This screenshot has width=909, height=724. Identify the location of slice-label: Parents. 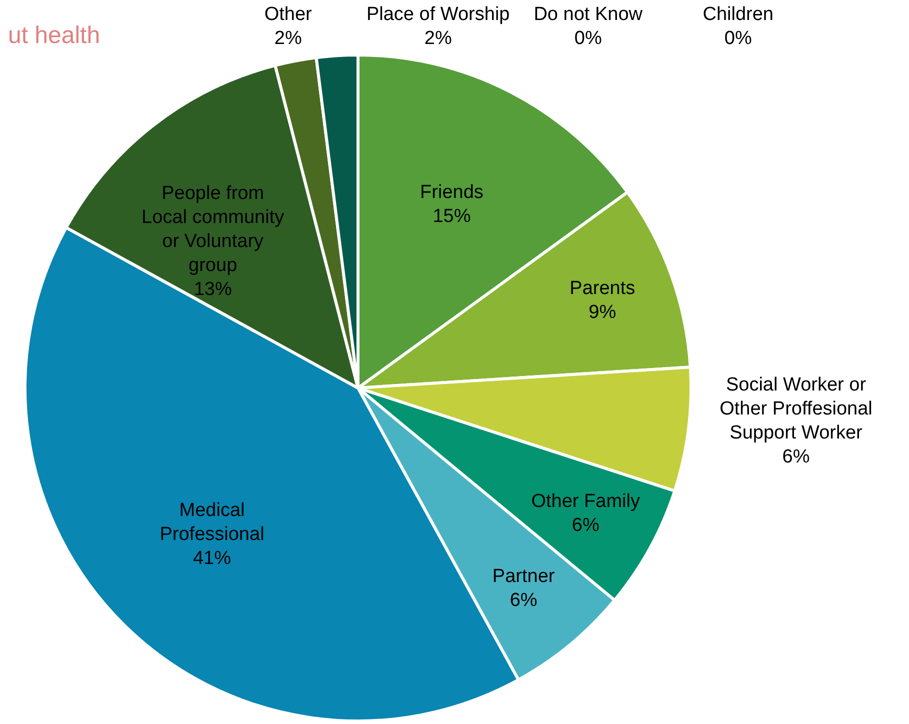
(603, 289).